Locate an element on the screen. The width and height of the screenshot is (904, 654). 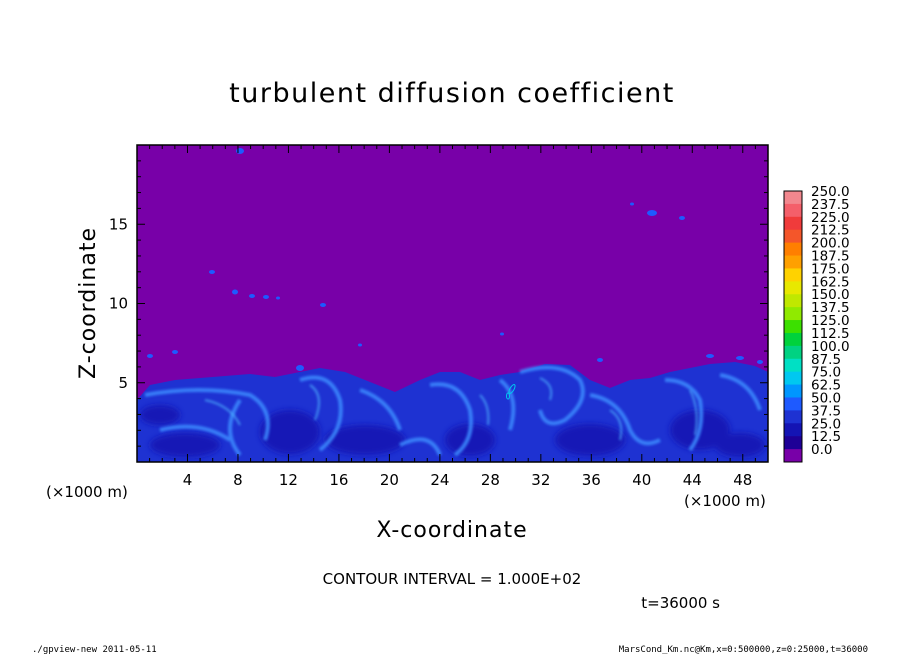
y-tick-label: 15 is located at coordinates (118, 224).